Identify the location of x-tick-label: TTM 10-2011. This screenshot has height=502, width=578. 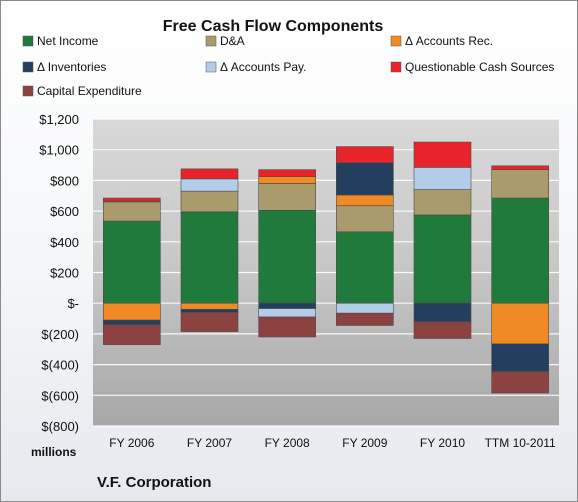
(520, 443).